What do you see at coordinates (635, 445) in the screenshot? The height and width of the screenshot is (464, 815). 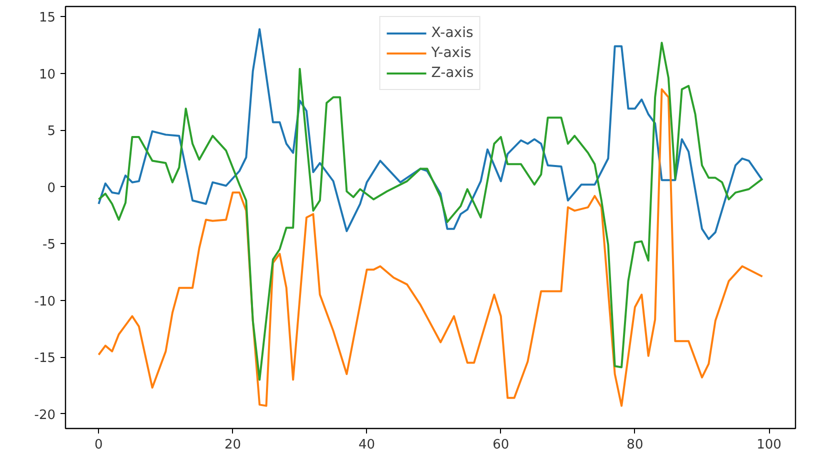 I see `x-tick-label: 80` at bounding box center [635, 445].